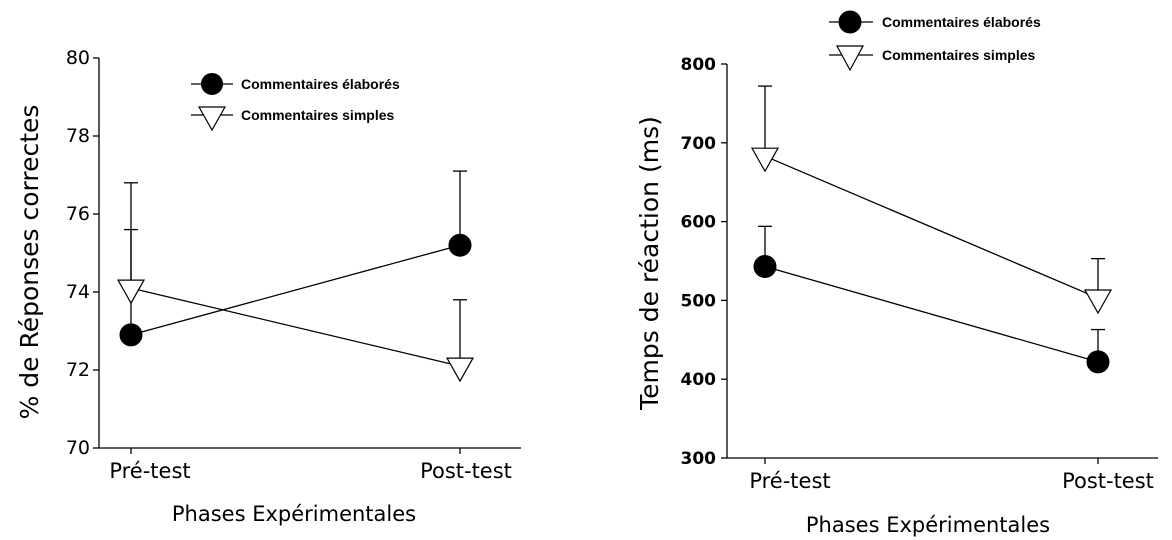 The height and width of the screenshot is (540, 1172). I want to click on plot-area, so click(295, 276).